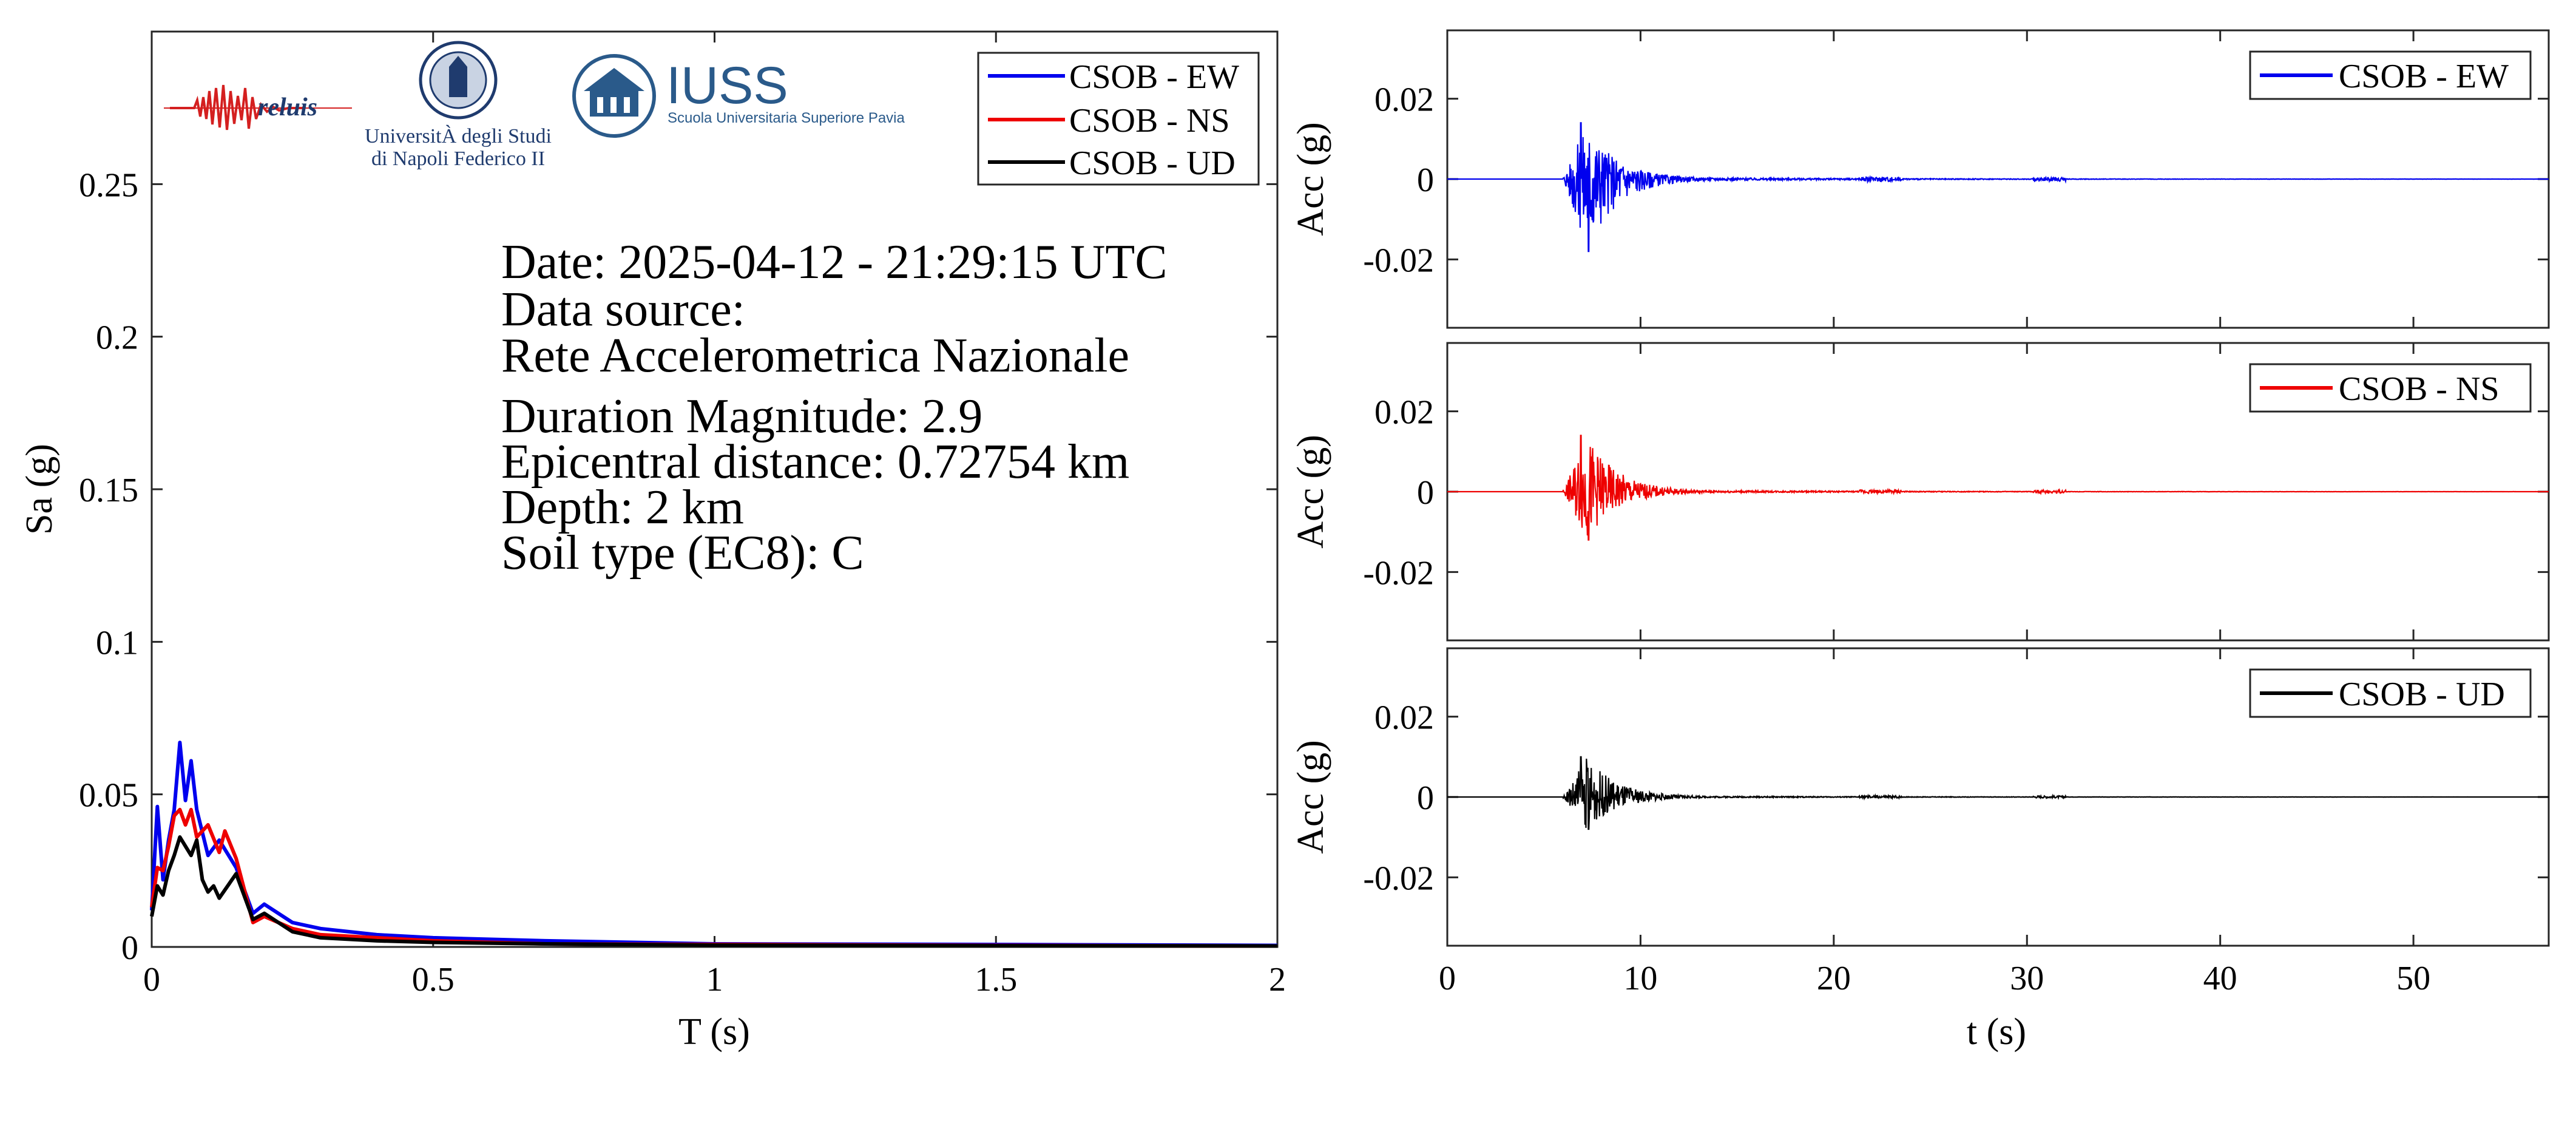 This screenshot has width=2576, height=1126. I want to click on spectrum-xtick-label: 0, so click(151, 980).